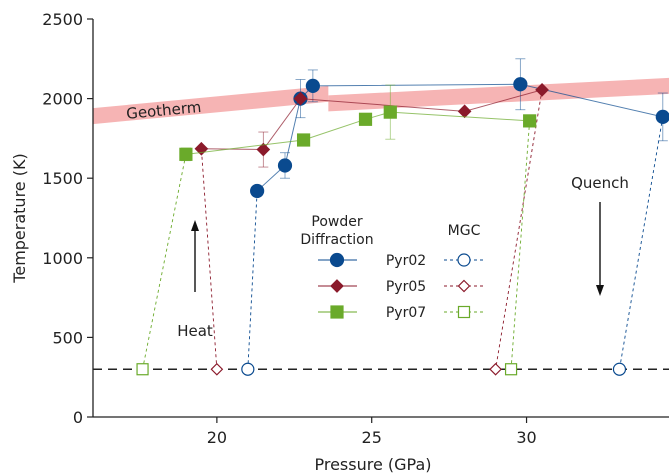 The image size is (669, 474). What do you see at coordinates (337, 260) in the screenshot?
I see `pyr02-legend-marker` at bounding box center [337, 260].